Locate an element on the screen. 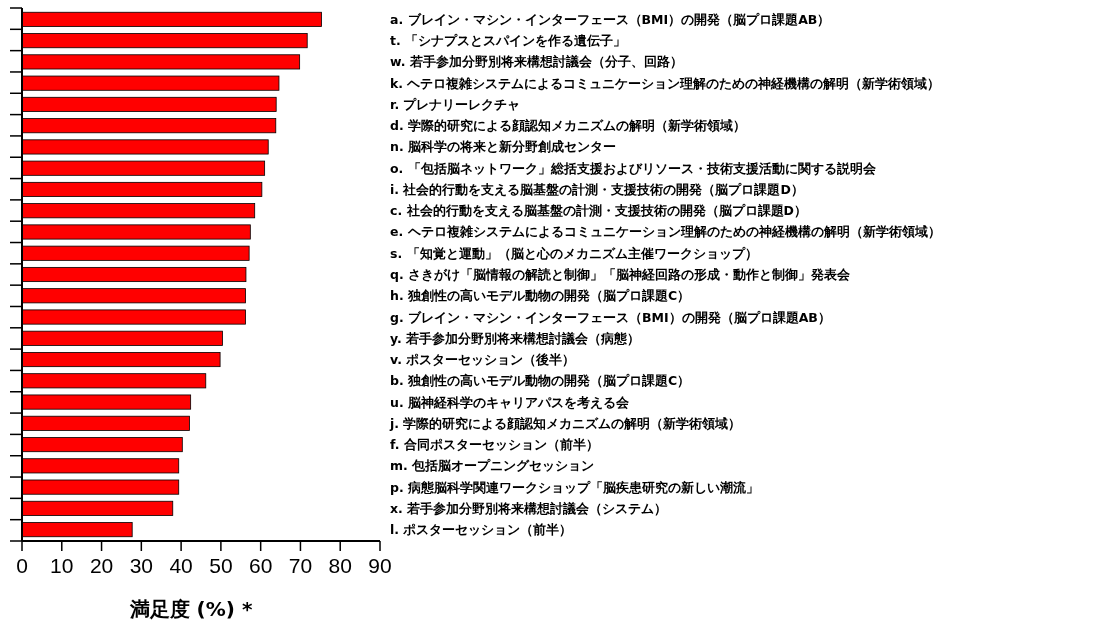  y-tick-label: y. 若手参加分野別将来構想討議会（病態） is located at coordinates (515, 338).